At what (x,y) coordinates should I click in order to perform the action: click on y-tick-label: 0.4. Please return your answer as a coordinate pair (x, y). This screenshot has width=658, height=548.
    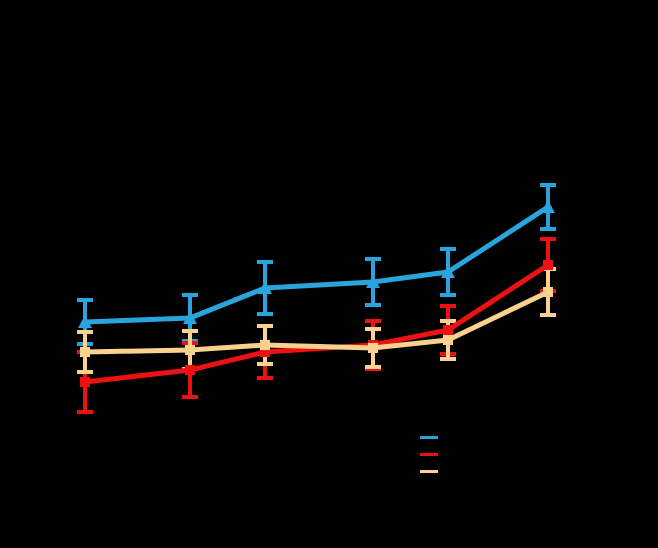
    Looking at the image, I should click on (54, 325).